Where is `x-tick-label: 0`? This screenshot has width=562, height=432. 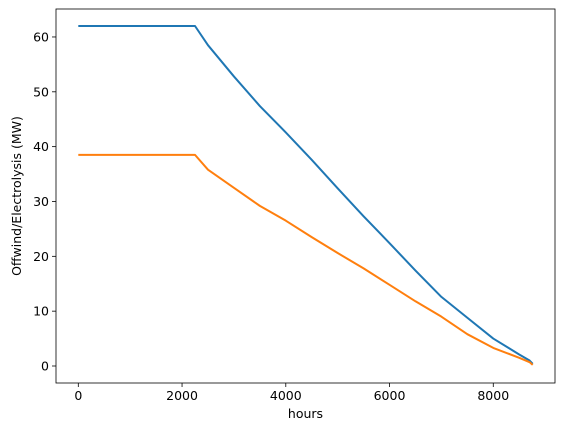
x-tick-label: 0 is located at coordinates (78, 395).